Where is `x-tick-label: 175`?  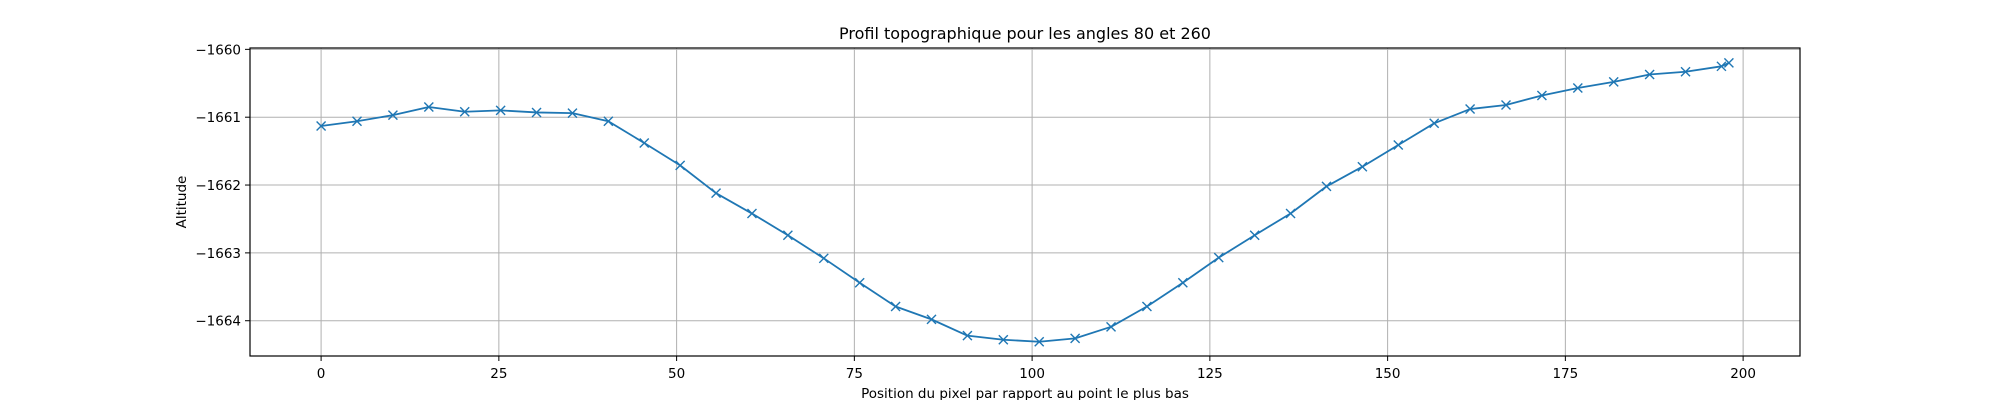 x-tick-label: 175 is located at coordinates (1565, 374).